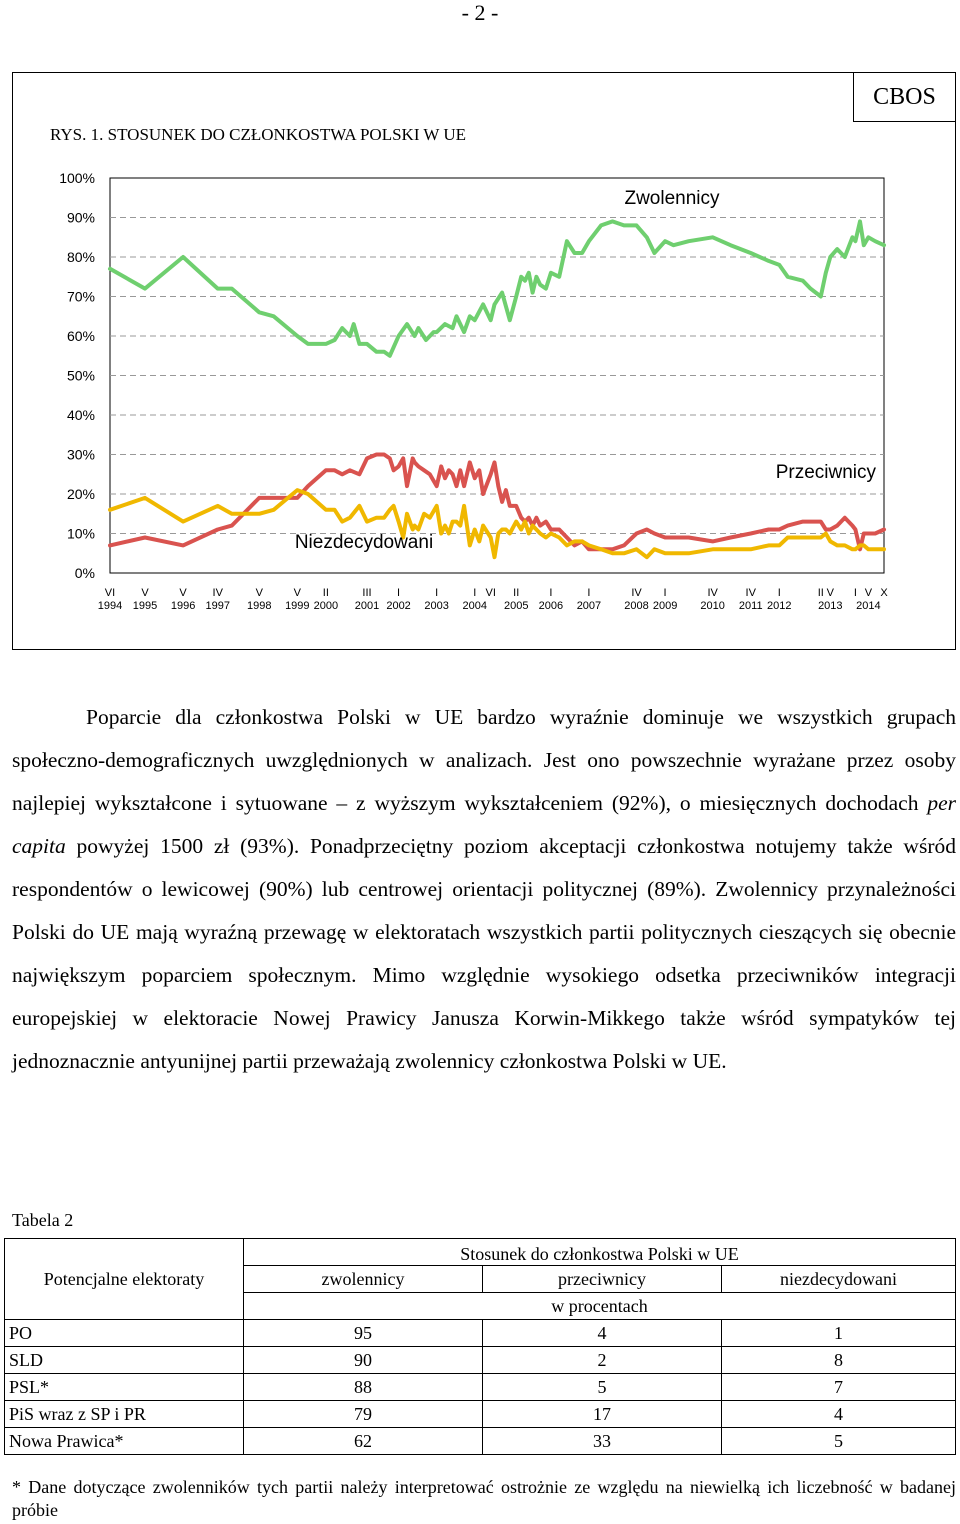 This screenshot has height=1524, width=960. I want to click on x-tick-year: 2000, so click(326, 606).